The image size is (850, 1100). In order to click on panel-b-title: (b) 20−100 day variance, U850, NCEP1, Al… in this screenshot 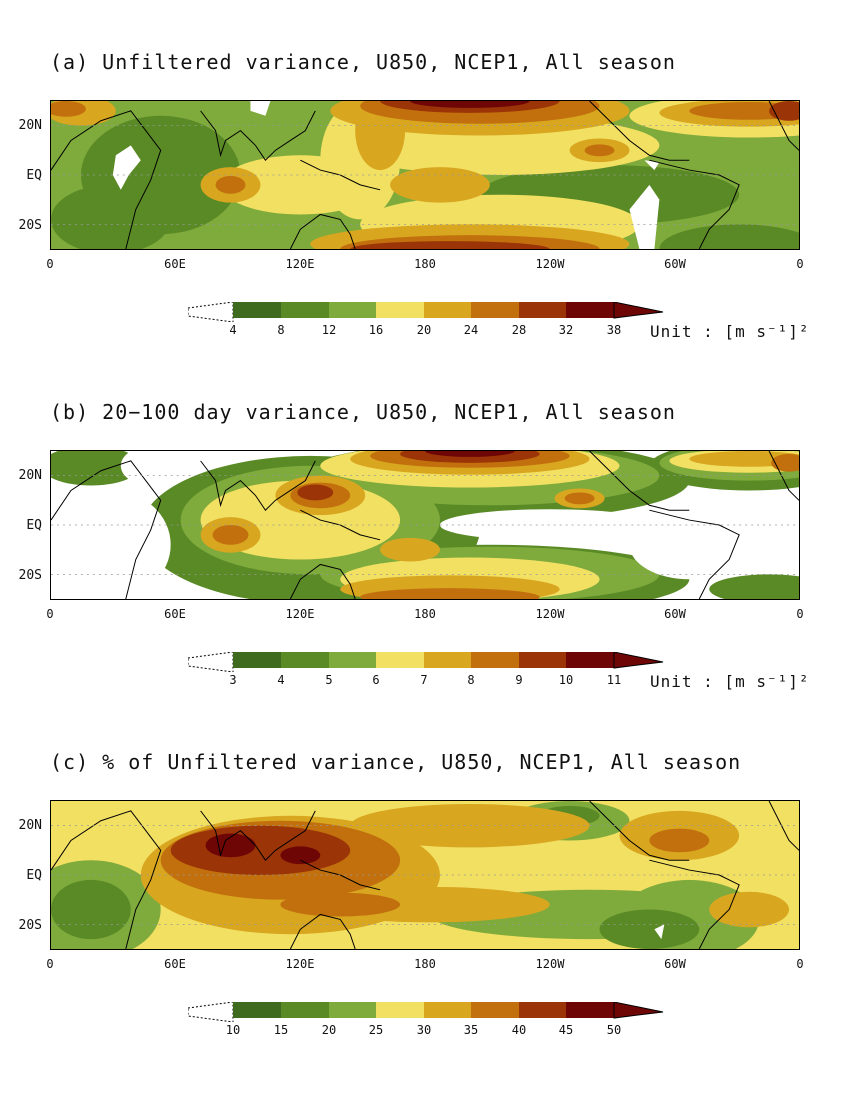, I will do `click(363, 412)`.